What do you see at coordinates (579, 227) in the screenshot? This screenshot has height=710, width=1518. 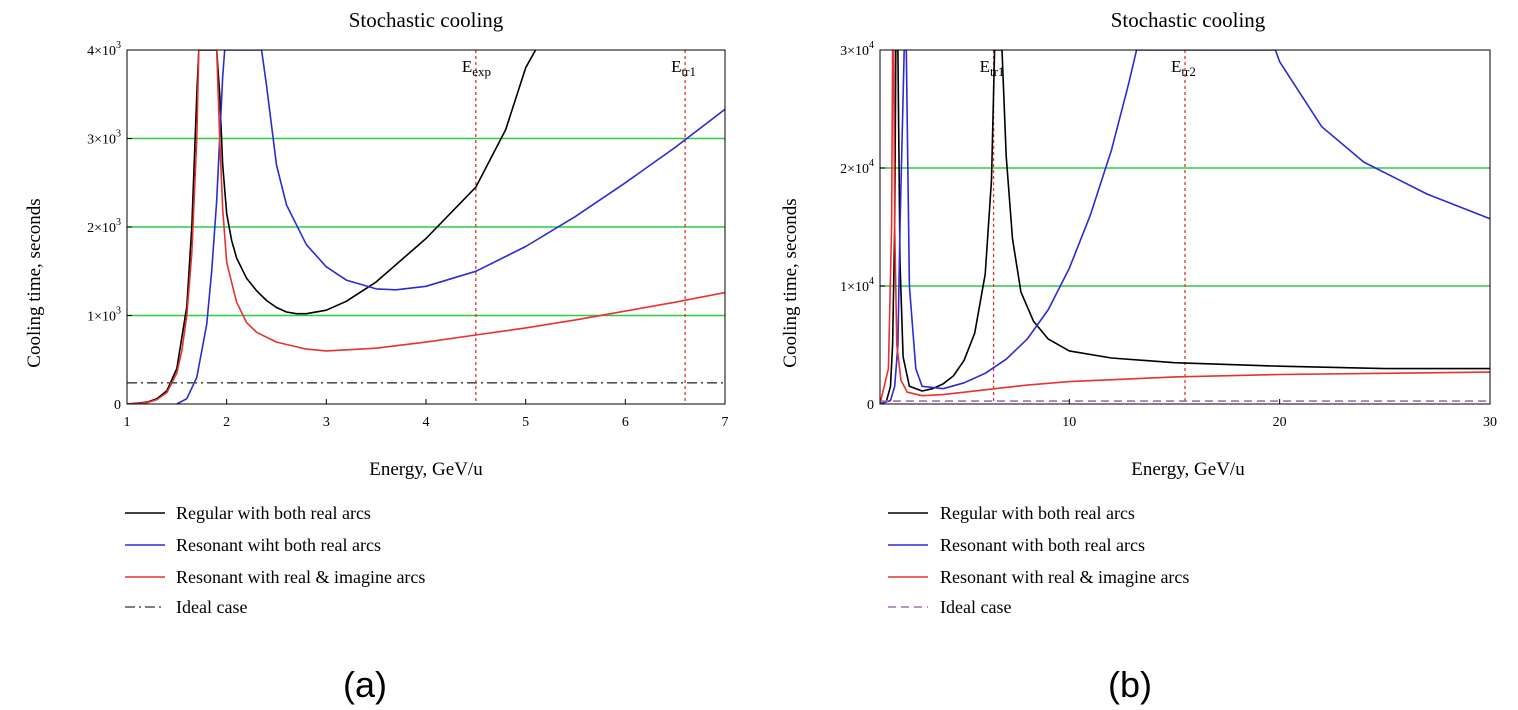 I see `energy-markers: Eexp Etr1` at bounding box center [579, 227].